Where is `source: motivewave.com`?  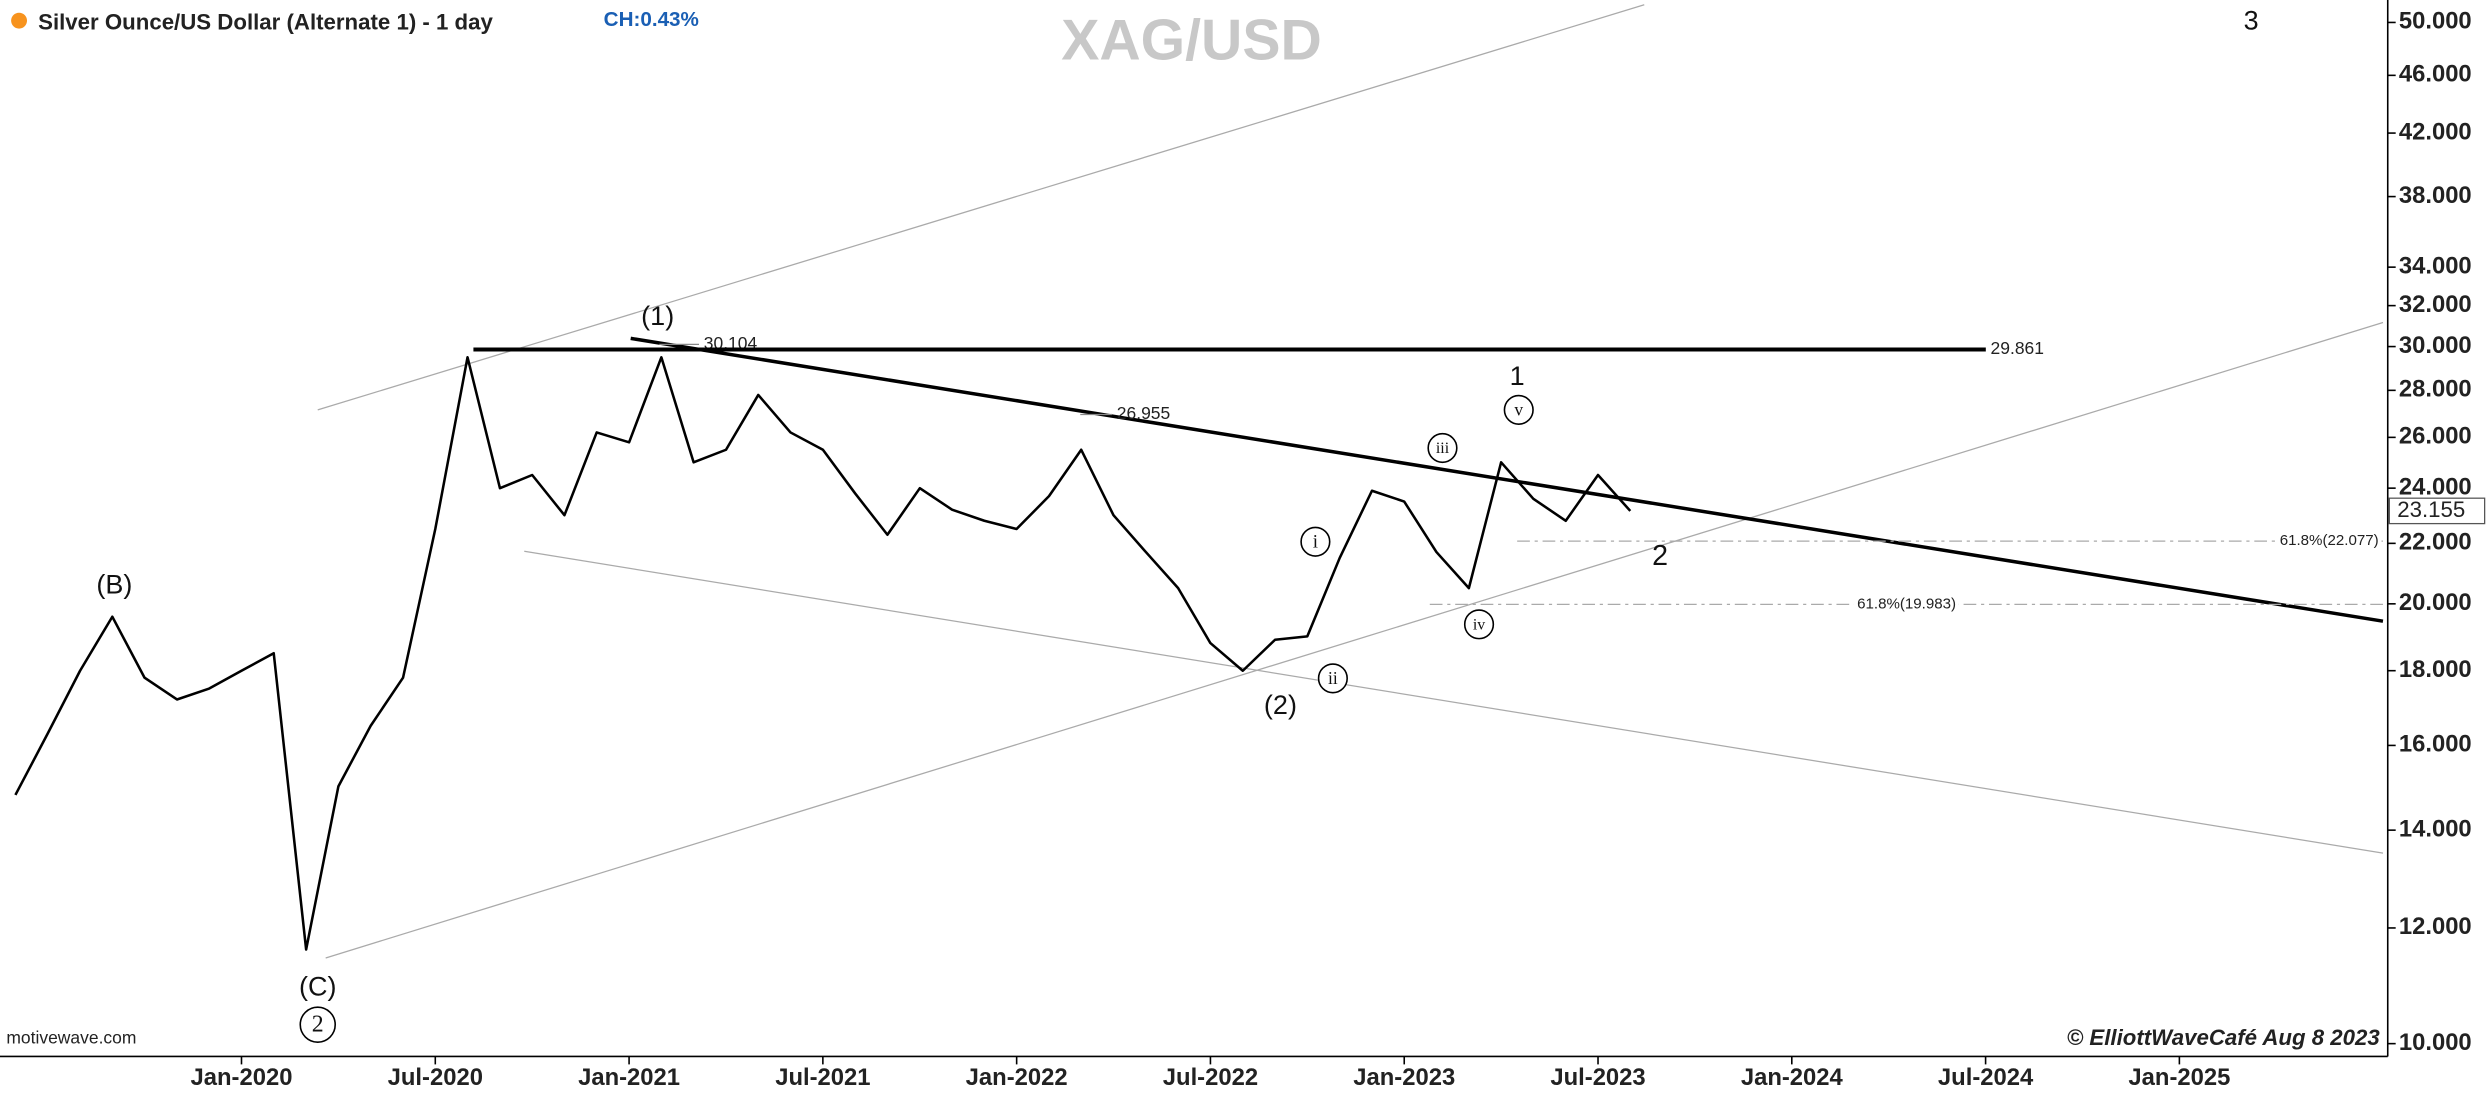
source: motivewave.com is located at coordinates (71, 1038).